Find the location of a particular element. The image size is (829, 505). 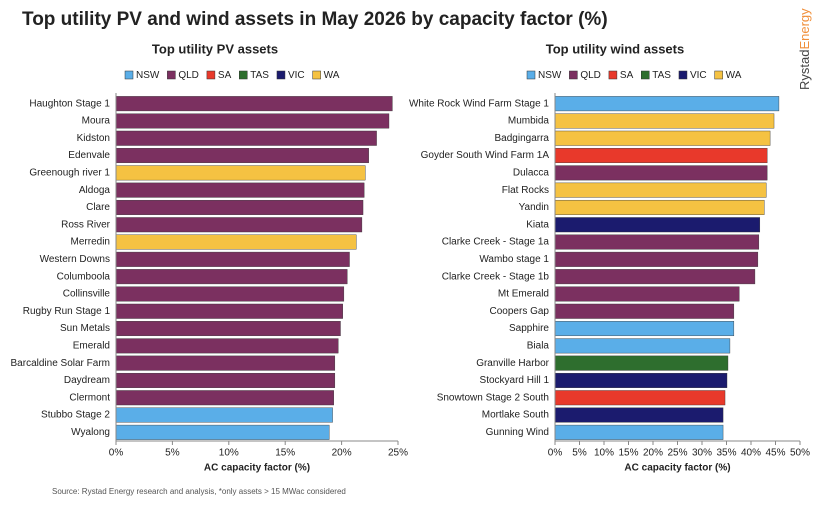

legend-label: SA is located at coordinates (225, 75).